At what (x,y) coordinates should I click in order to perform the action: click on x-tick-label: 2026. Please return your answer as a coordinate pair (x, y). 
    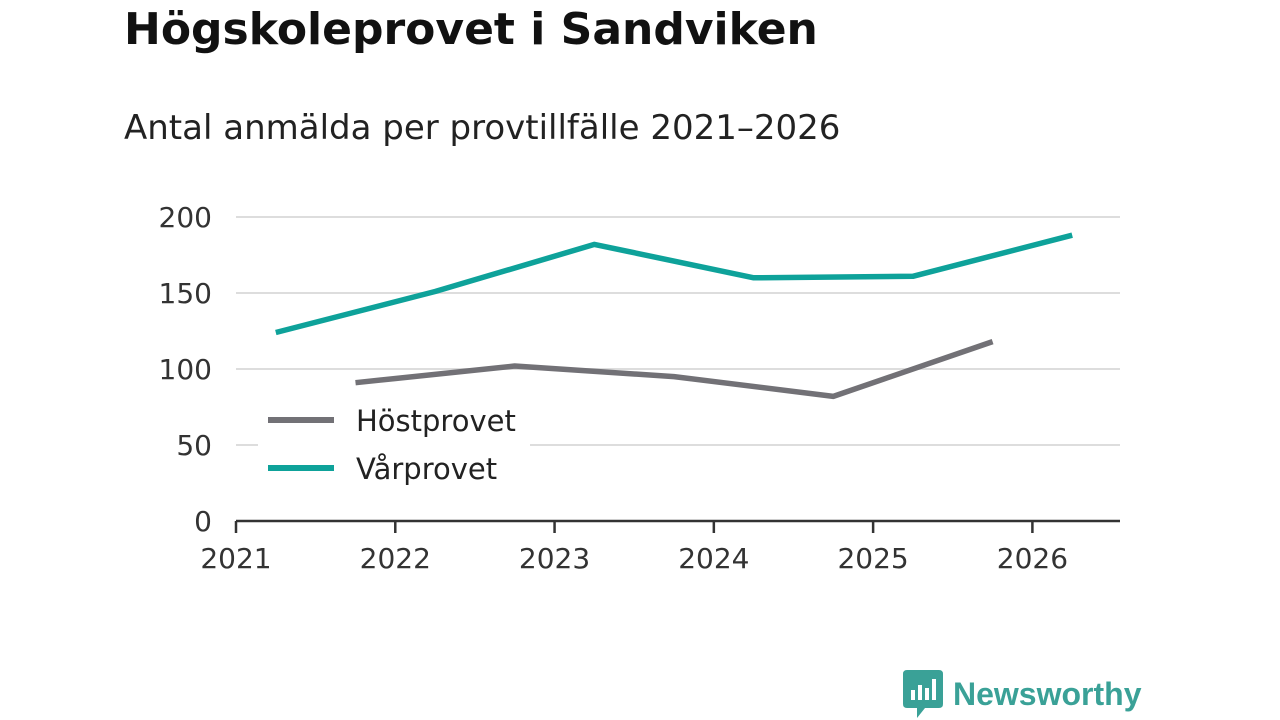
    Looking at the image, I should click on (1032, 558).